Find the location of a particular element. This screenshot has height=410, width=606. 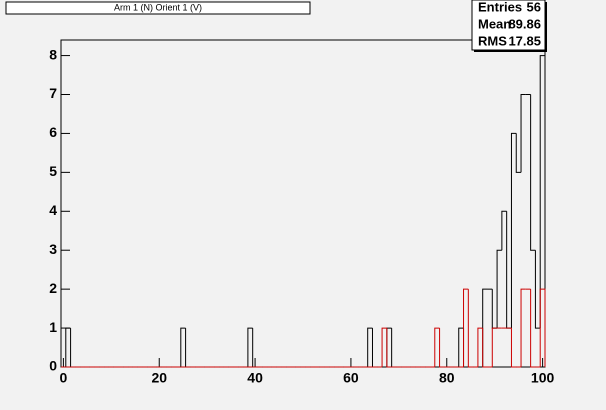

title-box is located at coordinates (158, 8).